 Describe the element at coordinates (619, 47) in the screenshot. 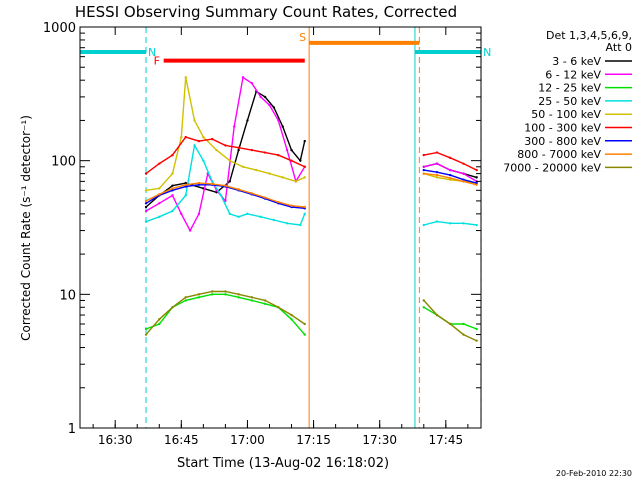

I see `legend-header-line-2: Att 0` at that location.